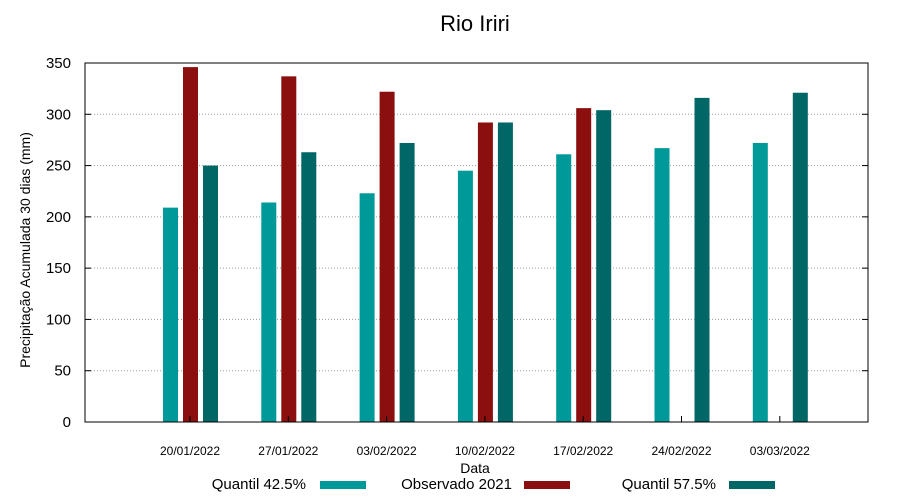  Describe the element at coordinates (58, 166) in the screenshot. I see `y-tick-label: 250` at that location.